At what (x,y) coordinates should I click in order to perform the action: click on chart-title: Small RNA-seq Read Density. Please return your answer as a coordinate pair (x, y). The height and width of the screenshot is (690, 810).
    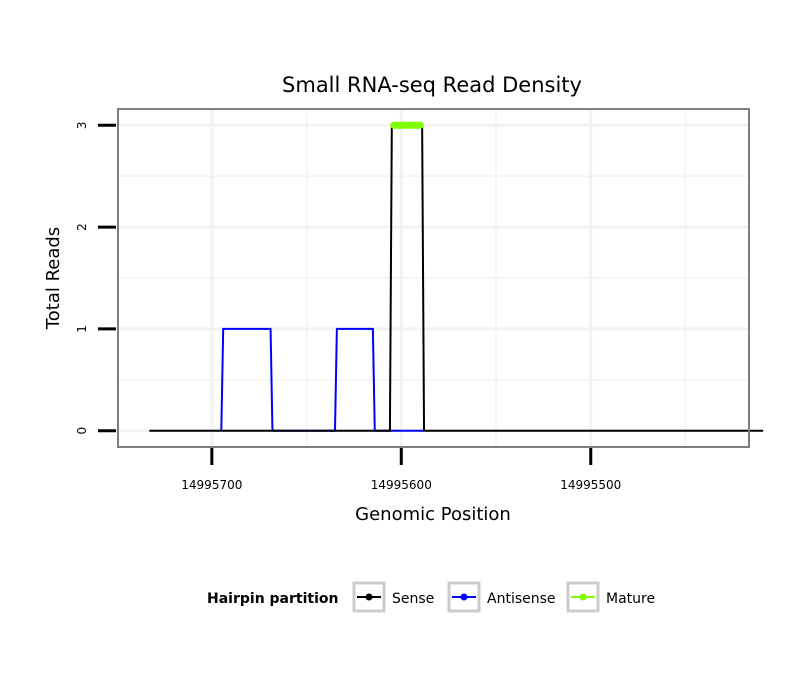
    Looking at the image, I should click on (432, 85).